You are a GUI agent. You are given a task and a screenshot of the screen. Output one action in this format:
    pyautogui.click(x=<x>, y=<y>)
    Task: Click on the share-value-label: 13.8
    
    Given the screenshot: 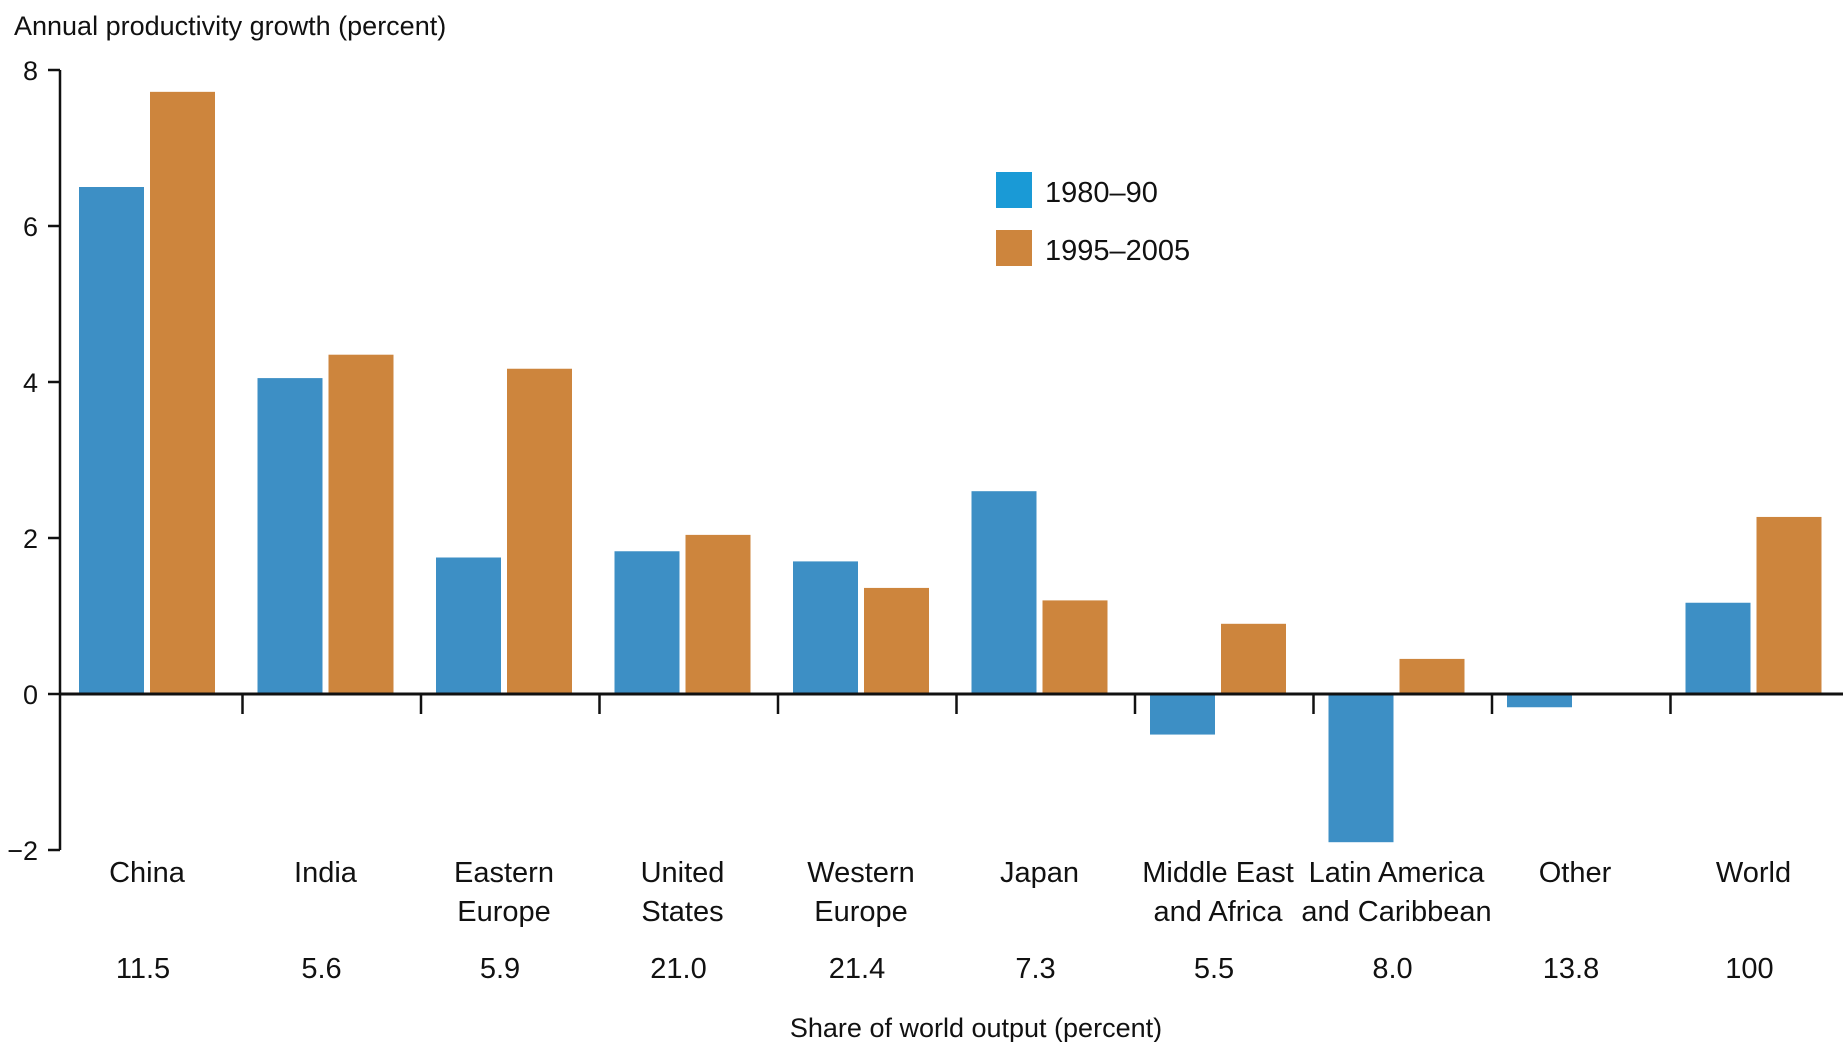 What is the action you would take?
    pyautogui.click(x=1571, y=969)
    